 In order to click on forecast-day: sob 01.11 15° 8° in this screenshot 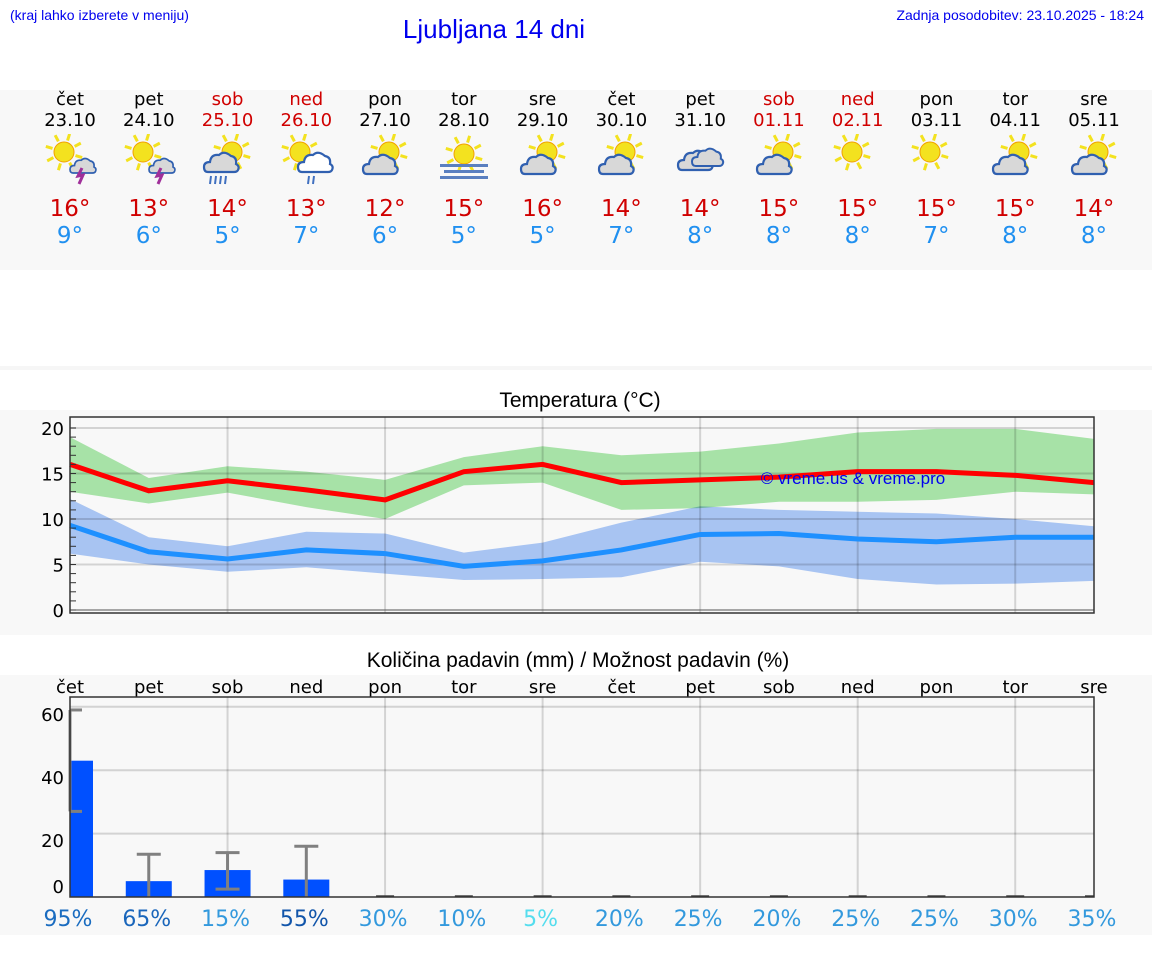, I will do `click(779, 170)`.